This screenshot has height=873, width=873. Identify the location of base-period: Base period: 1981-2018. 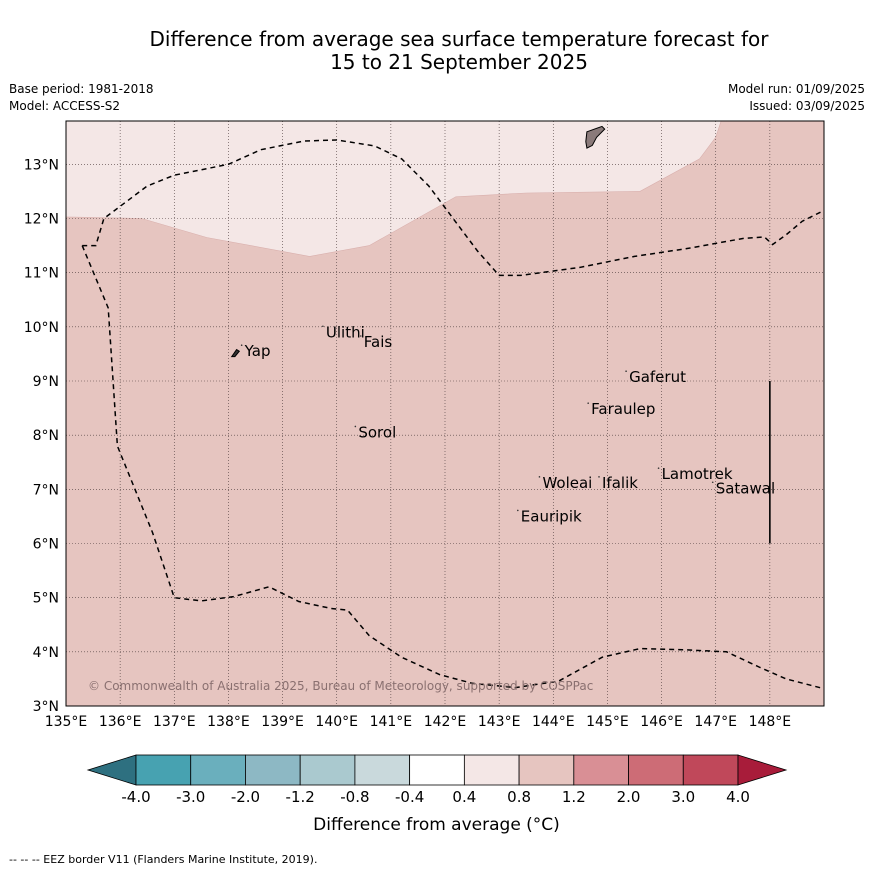
(81, 89).